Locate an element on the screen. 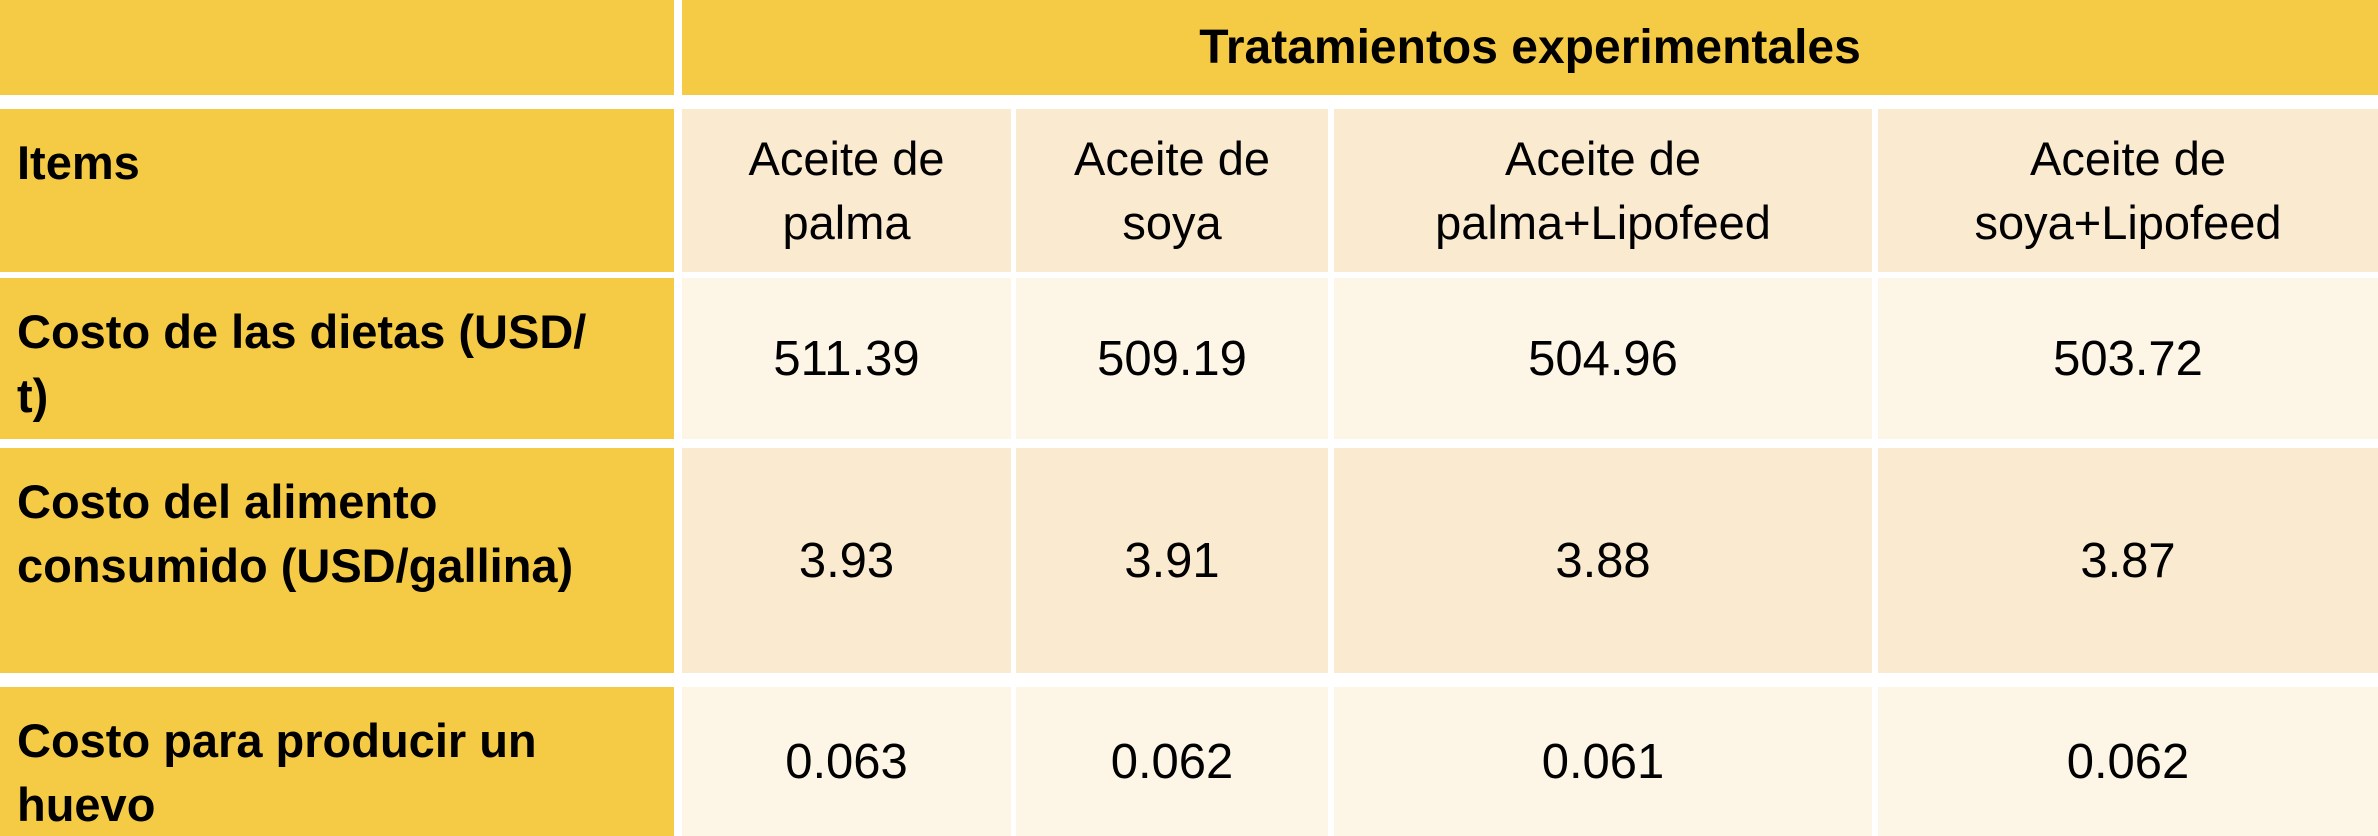 This screenshot has width=2378, height=836. row-label-costo-dietas: Costo de las dietas (USD/ t) is located at coordinates (337, 358).